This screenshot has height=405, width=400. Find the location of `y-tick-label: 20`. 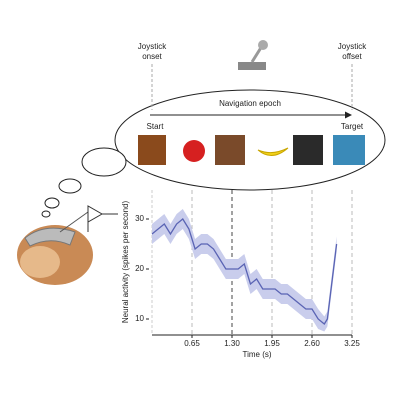

y-tick-label: 20 is located at coordinates (139, 268).